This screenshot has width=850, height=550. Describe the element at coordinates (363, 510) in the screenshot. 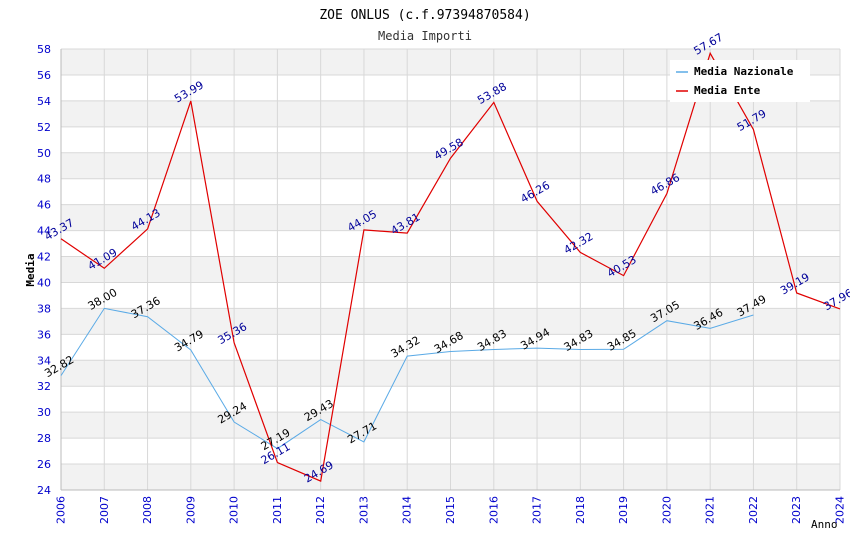

I see `x-tick-label: 2013` at that location.